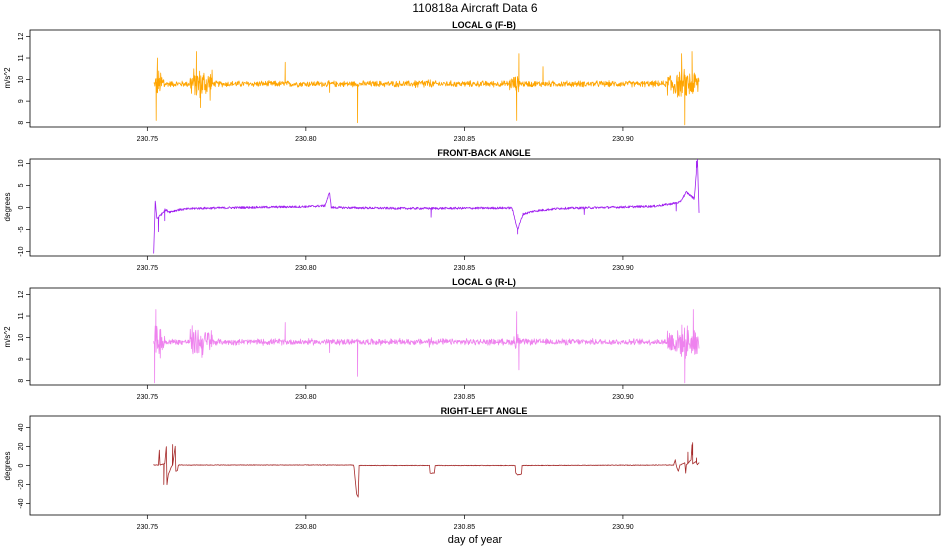  I want to click on panel-title: LOCAL G (R-L), so click(484, 282).